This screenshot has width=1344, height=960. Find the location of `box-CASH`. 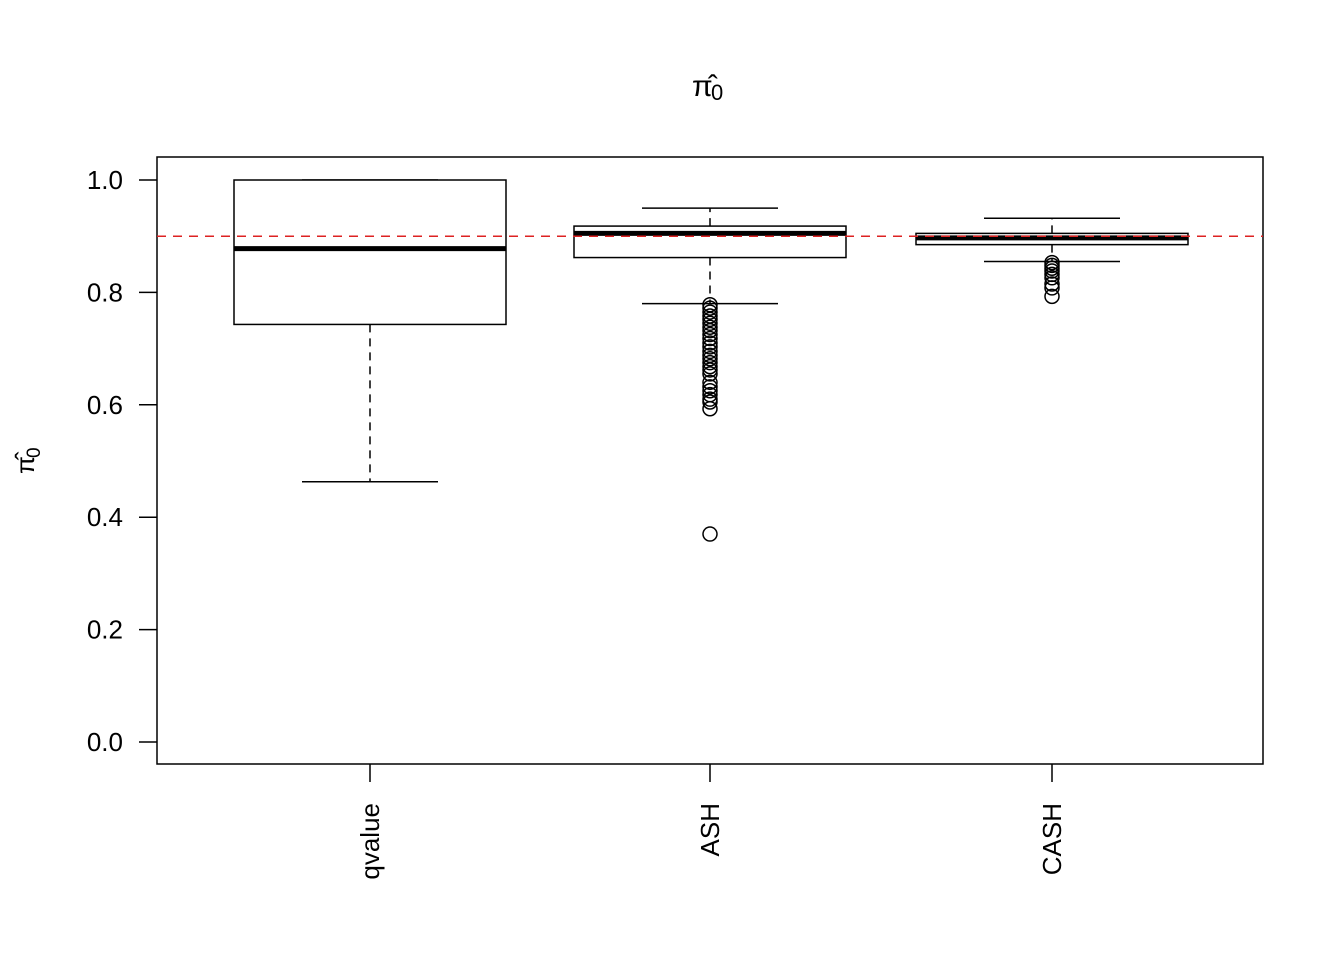

box-CASH is located at coordinates (1052, 261).